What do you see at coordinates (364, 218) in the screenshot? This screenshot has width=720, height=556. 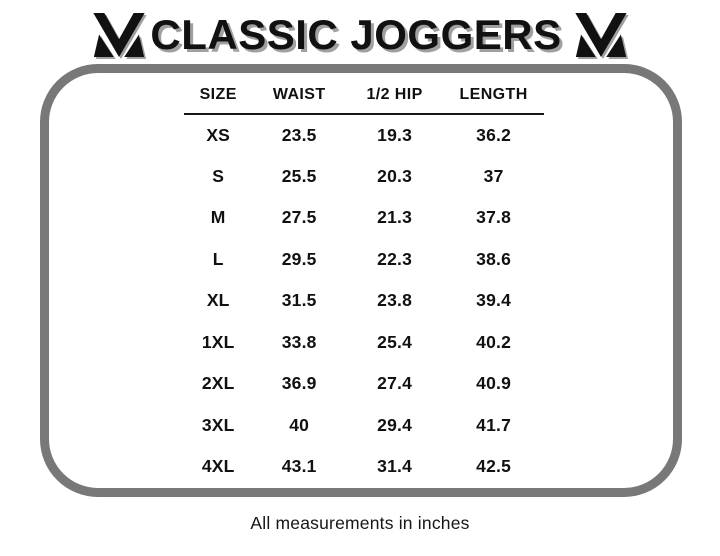 I see `table-row: M 27.5 21.3 37.8` at bounding box center [364, 218].